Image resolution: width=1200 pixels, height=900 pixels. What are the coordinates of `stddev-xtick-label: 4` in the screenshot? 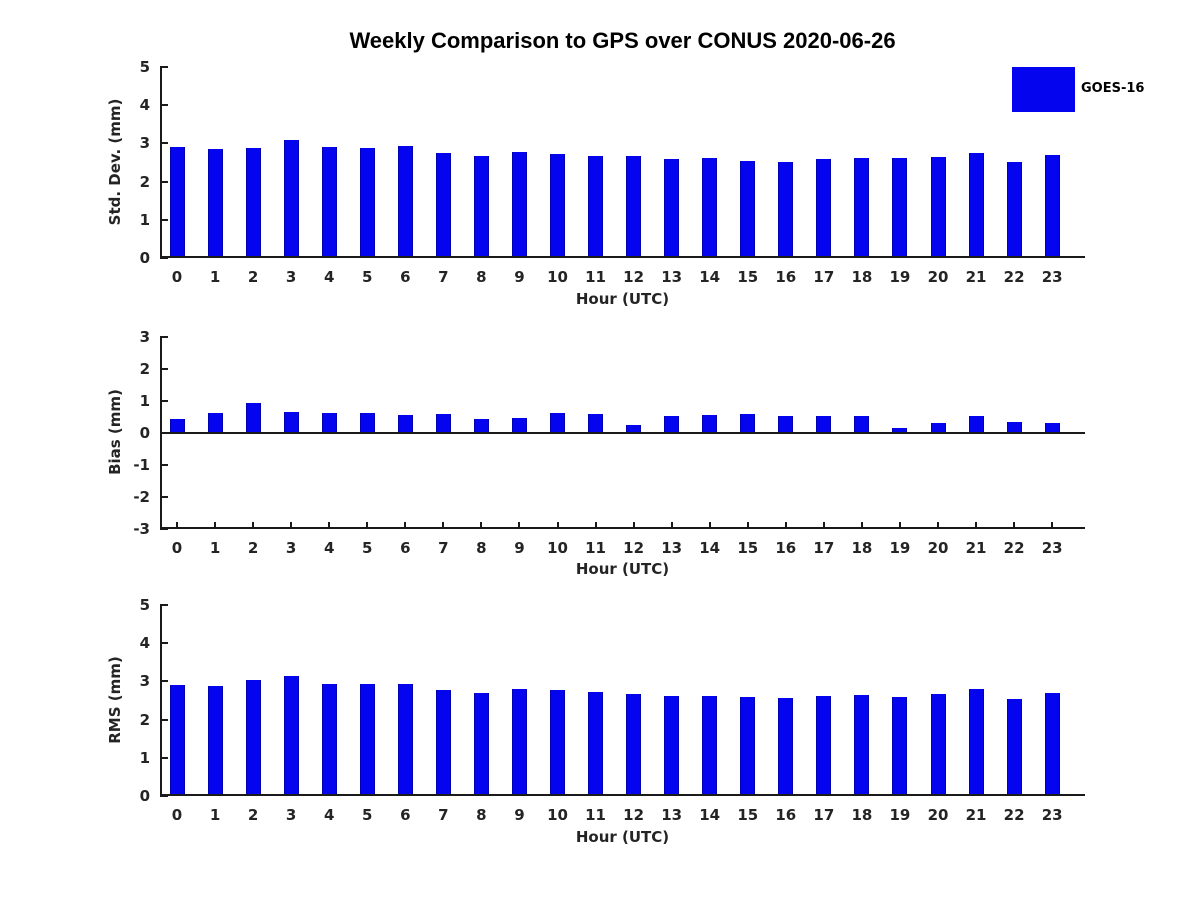 It's located at (329, 277).